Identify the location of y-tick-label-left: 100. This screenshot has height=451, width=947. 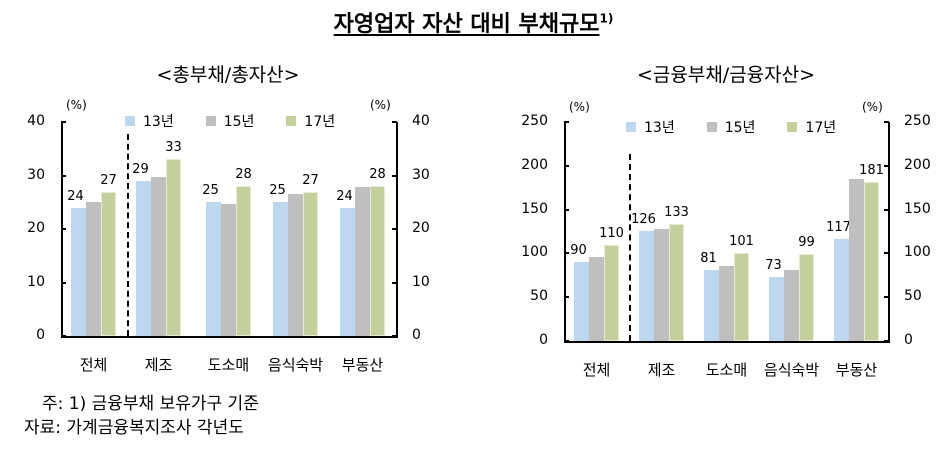
(534, 252).